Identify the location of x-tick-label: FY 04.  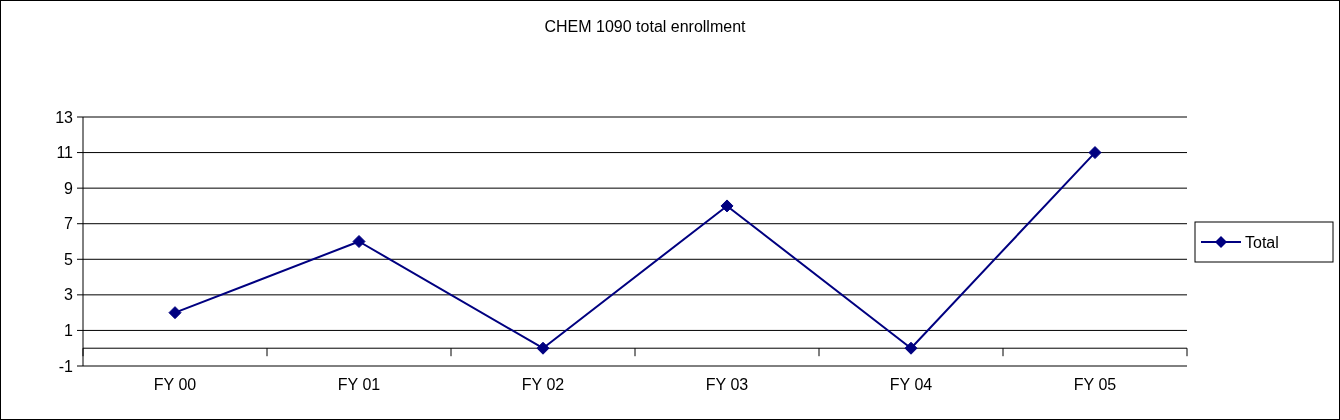
(911, 384).